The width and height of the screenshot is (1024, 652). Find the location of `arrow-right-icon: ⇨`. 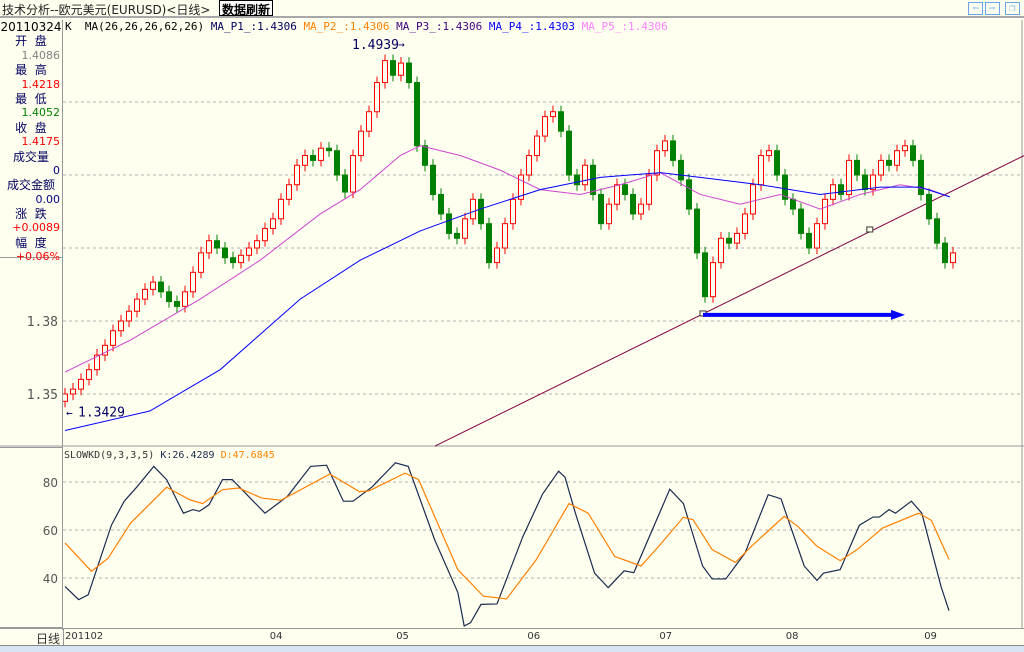

arrow-right-icon: ⇨ is located at coordinates (992, 8).